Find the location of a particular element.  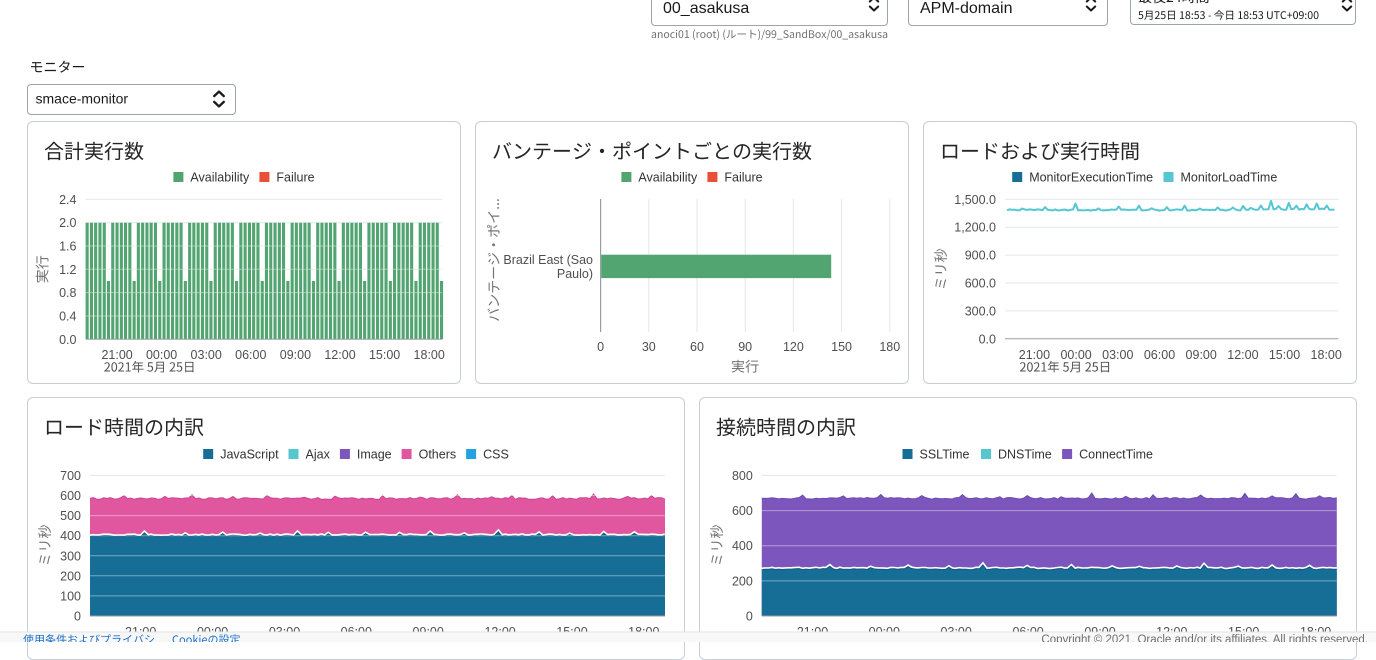

svg-text: 1,500.0 is located at coordinates (975, 200).